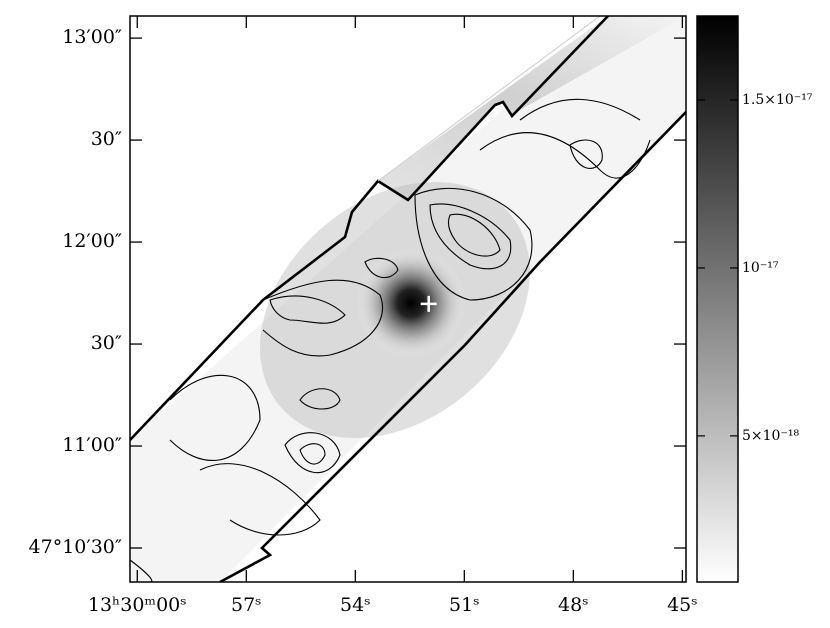 Image resolution: width=830 pixels, height=628 pixels. Describe the element at coordinates (92, 241) in the screenshot. I see `y-tick-label: 12′00″` at that location.